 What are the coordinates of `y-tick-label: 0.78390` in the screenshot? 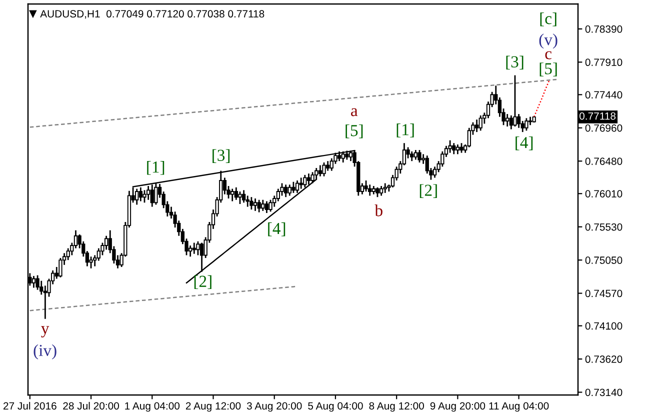 It's located at (603, 29).